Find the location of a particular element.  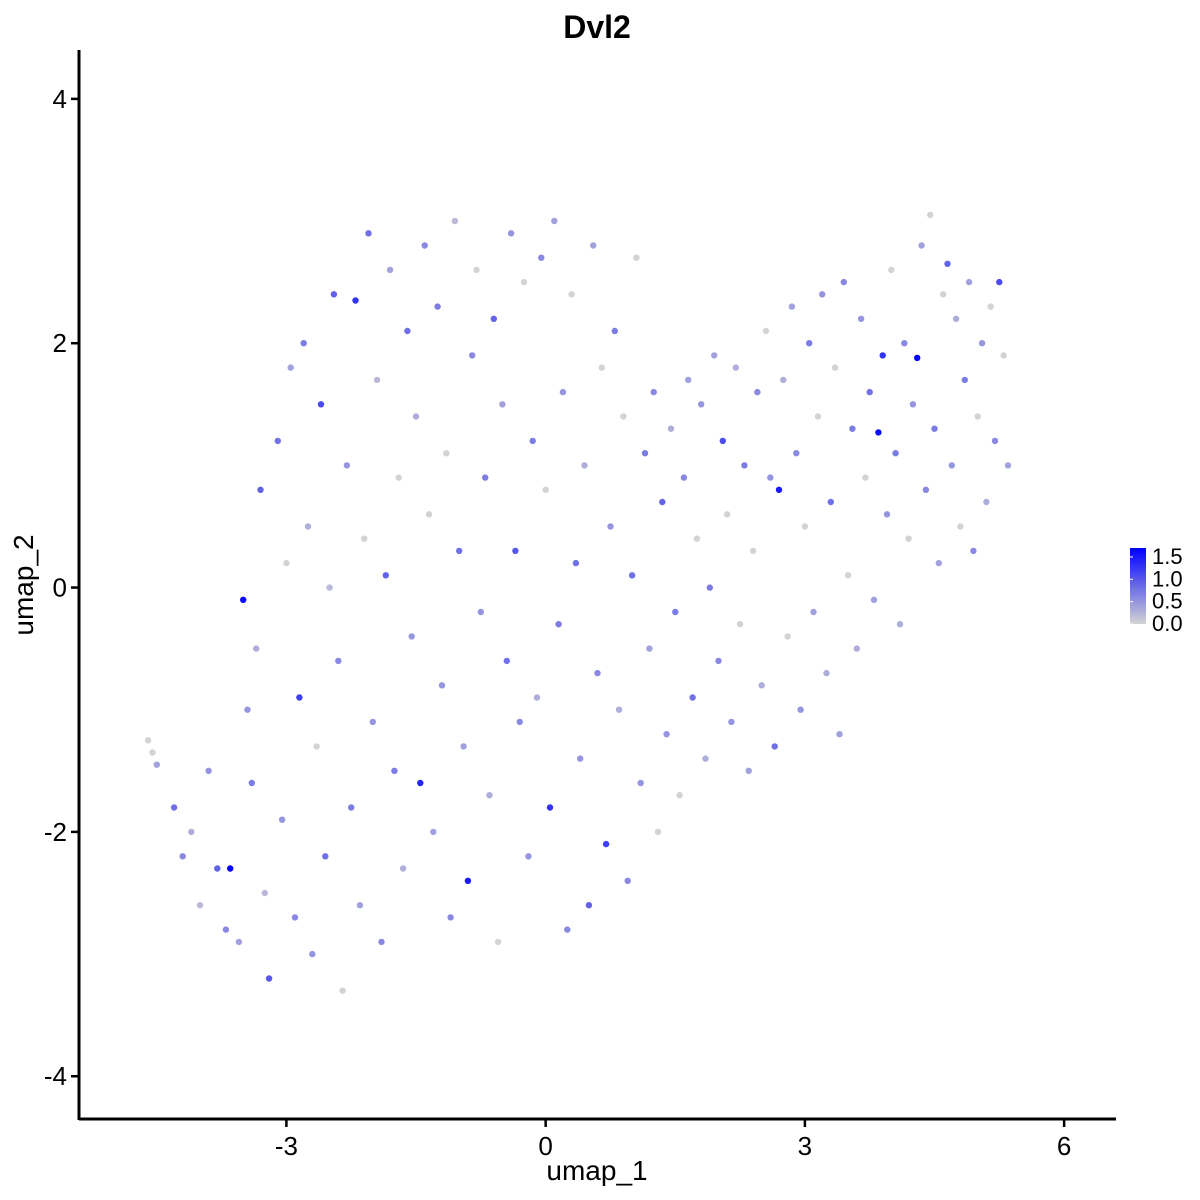

x-tick-label: -3 is located at coordinates (286, 1146).